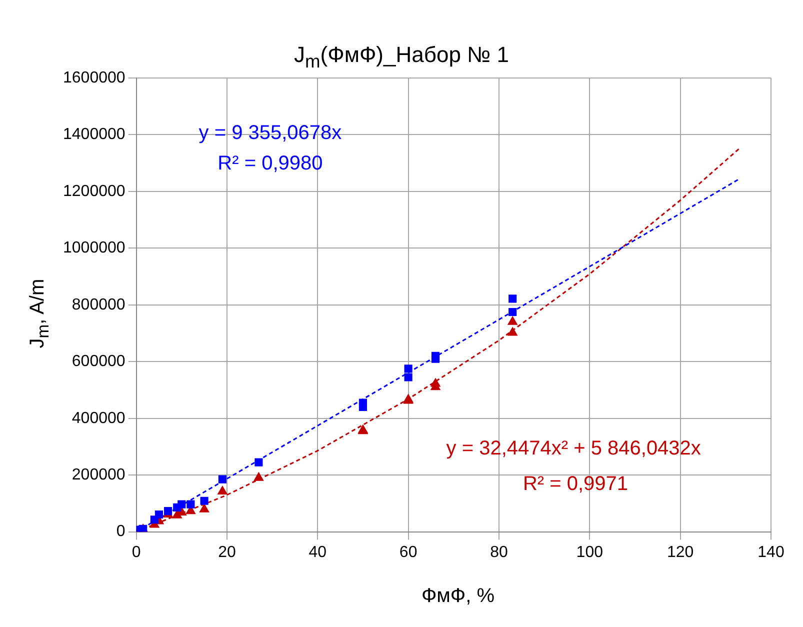 This screenshot has height=627, width=803. Describe the element at coordinates (227, 552) in the screenshot. I see `x-tick-label: 20` at that location.